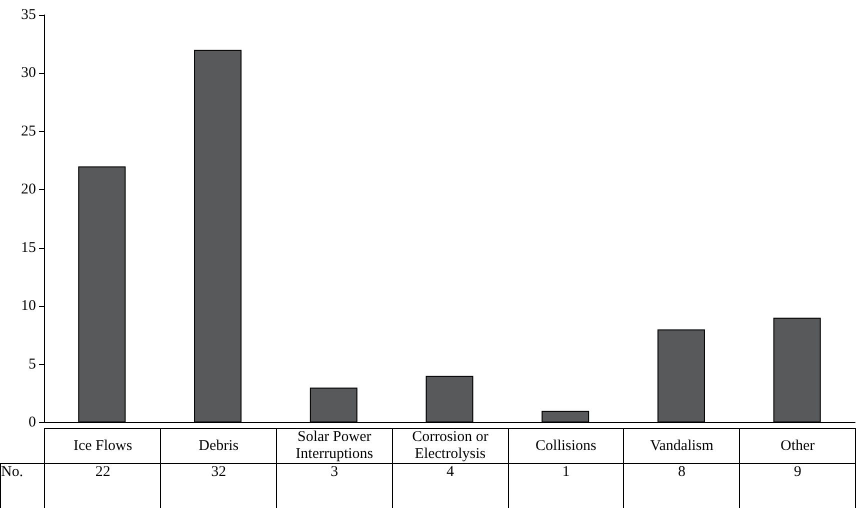 This screenshot has height=508, width=856. I want to click on y-tick-label: 0, so click(32, 422).